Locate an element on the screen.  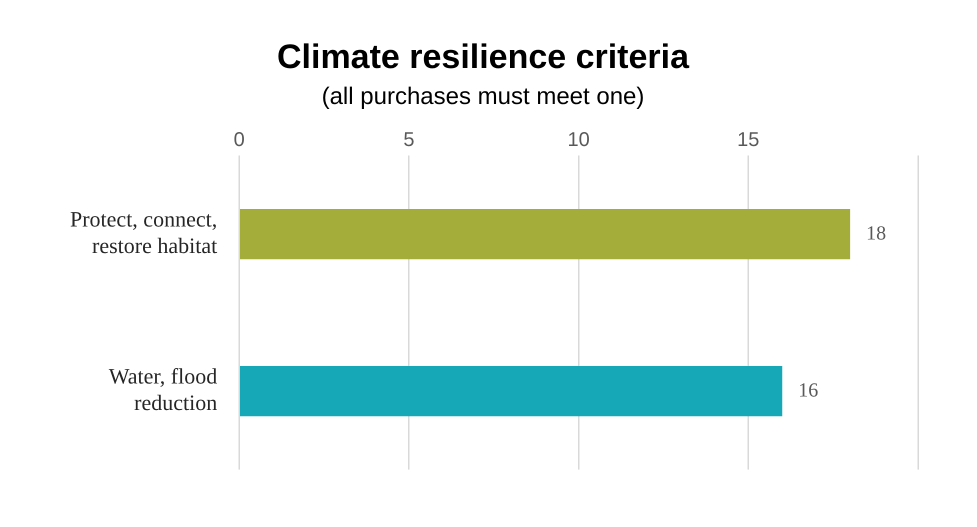
chart-subtitle: (all purchases must meet one) is located at coordinates (483, 96).